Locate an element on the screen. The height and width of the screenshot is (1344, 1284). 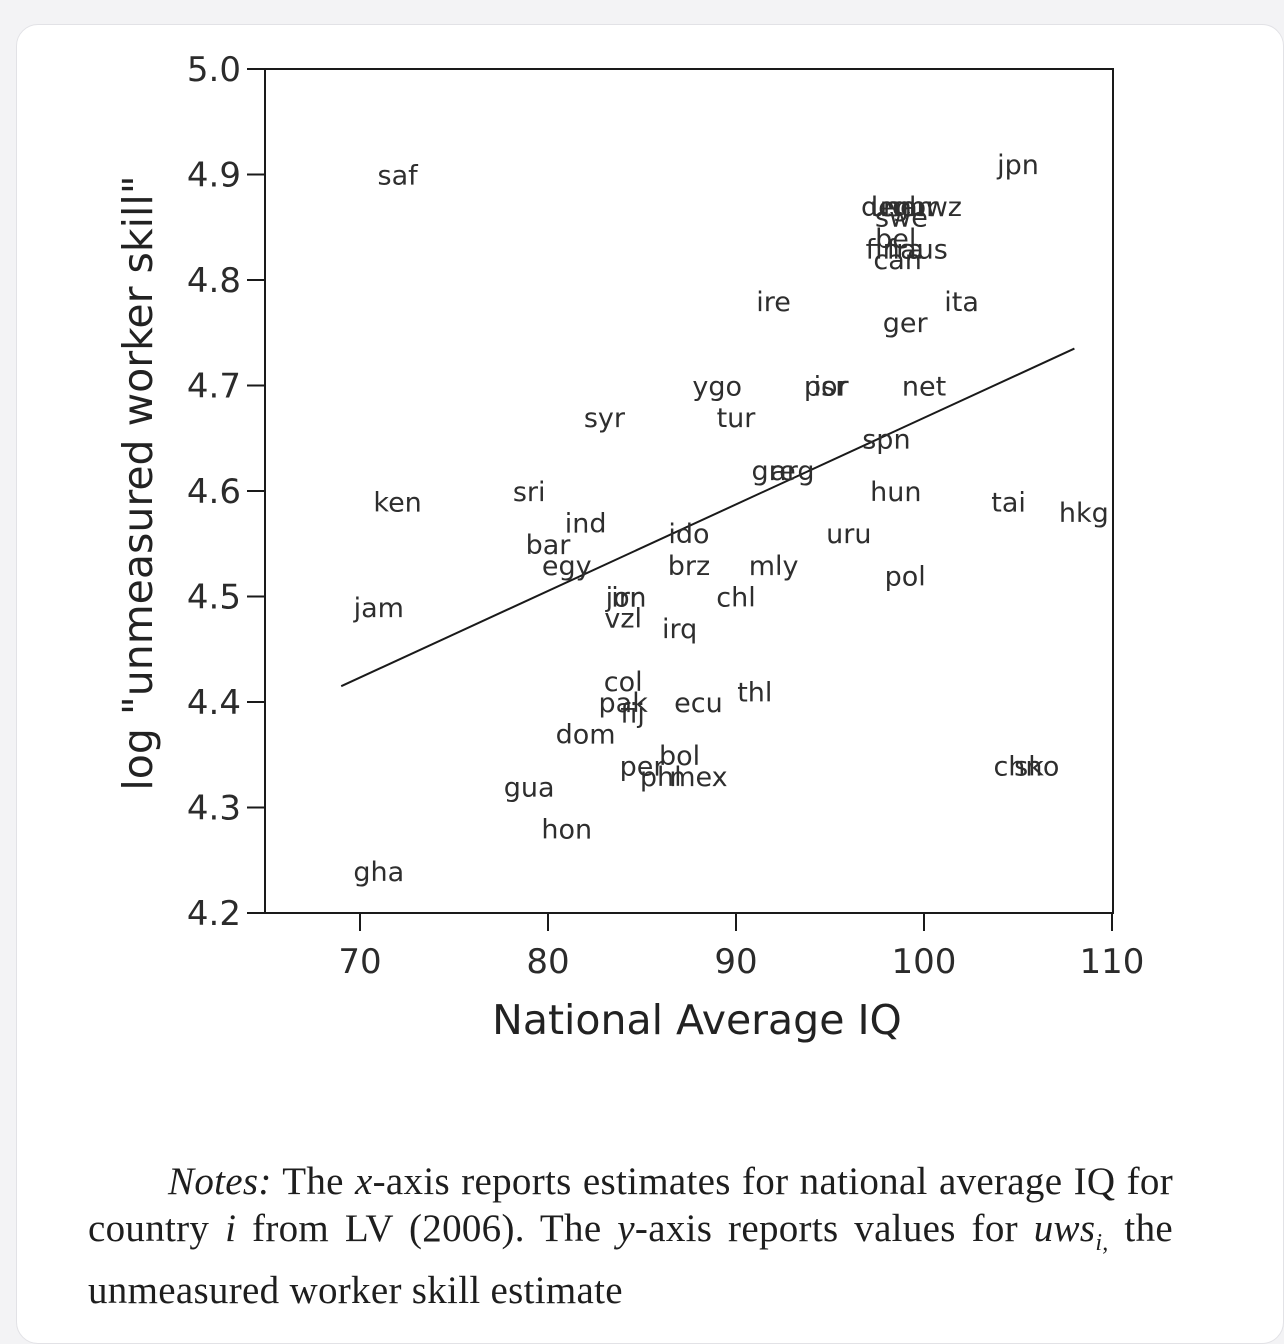
point-label-can: can is located at coordinates (897, 260).